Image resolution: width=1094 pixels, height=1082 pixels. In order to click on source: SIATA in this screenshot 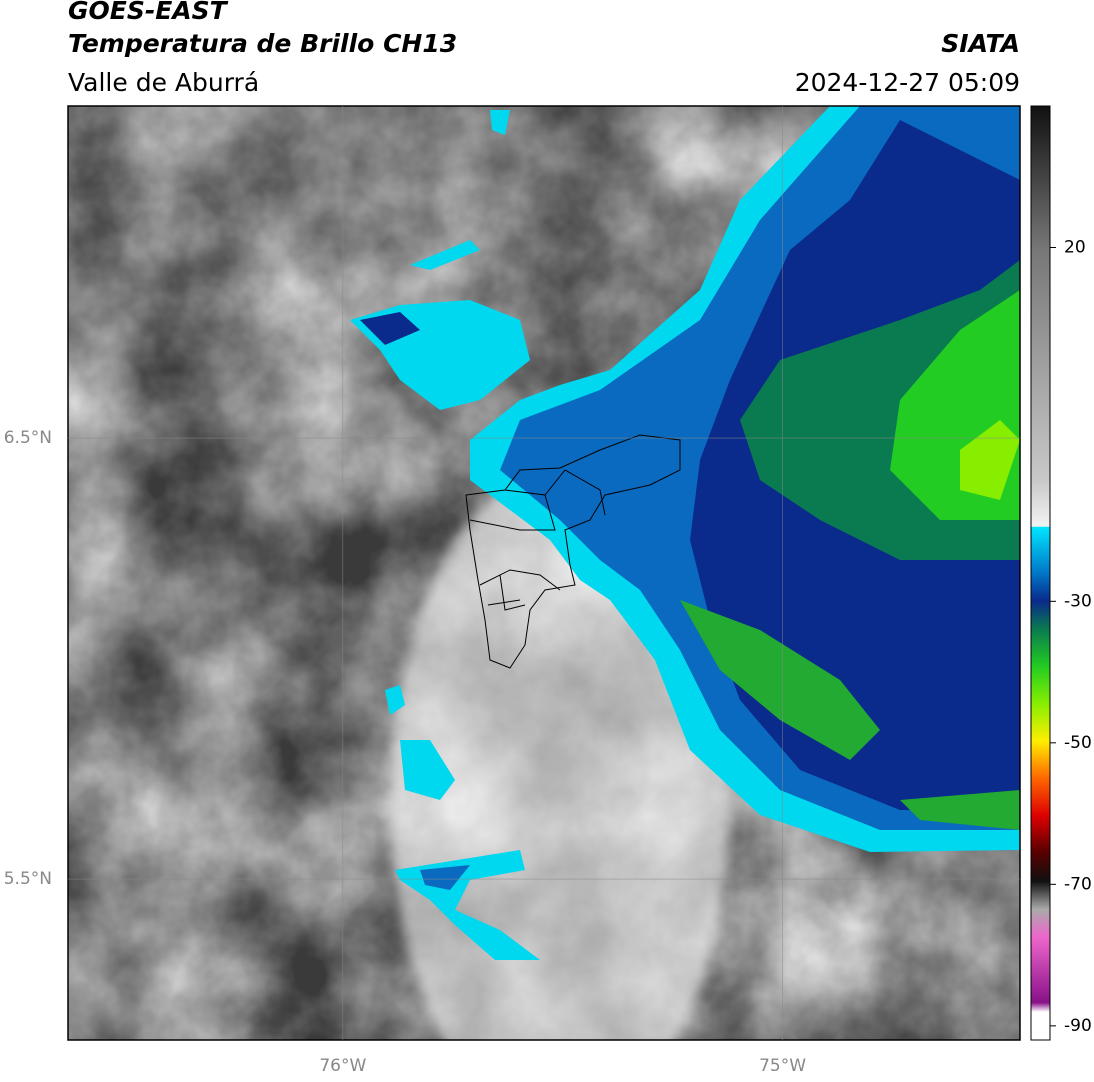, I will do `click(980, 43)`.